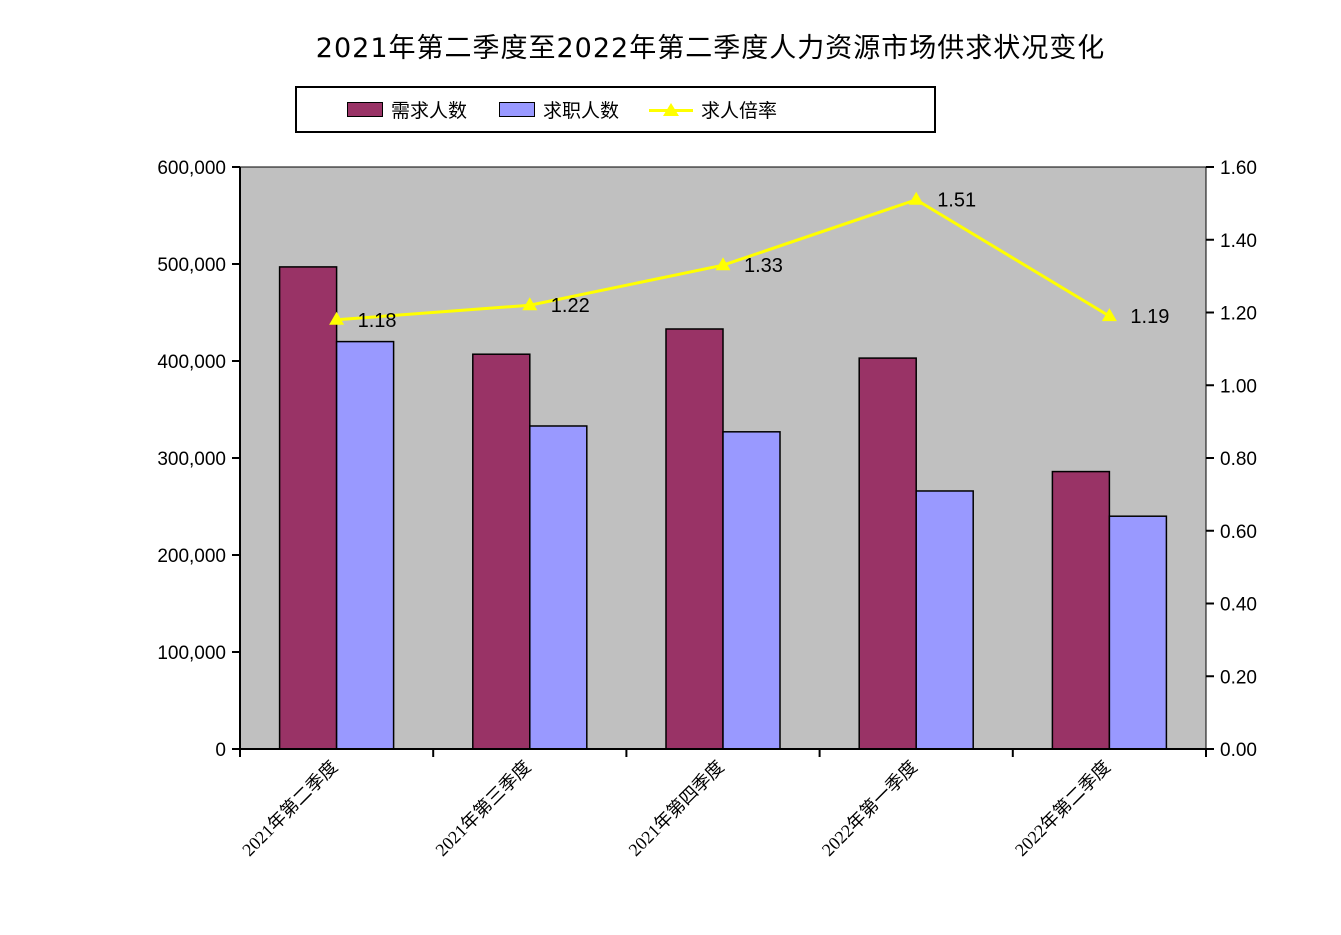 The height and width of the screenshot is (935, 1341). I want to click on ratio-point-label-4: 1.19, so click(1149, 317).